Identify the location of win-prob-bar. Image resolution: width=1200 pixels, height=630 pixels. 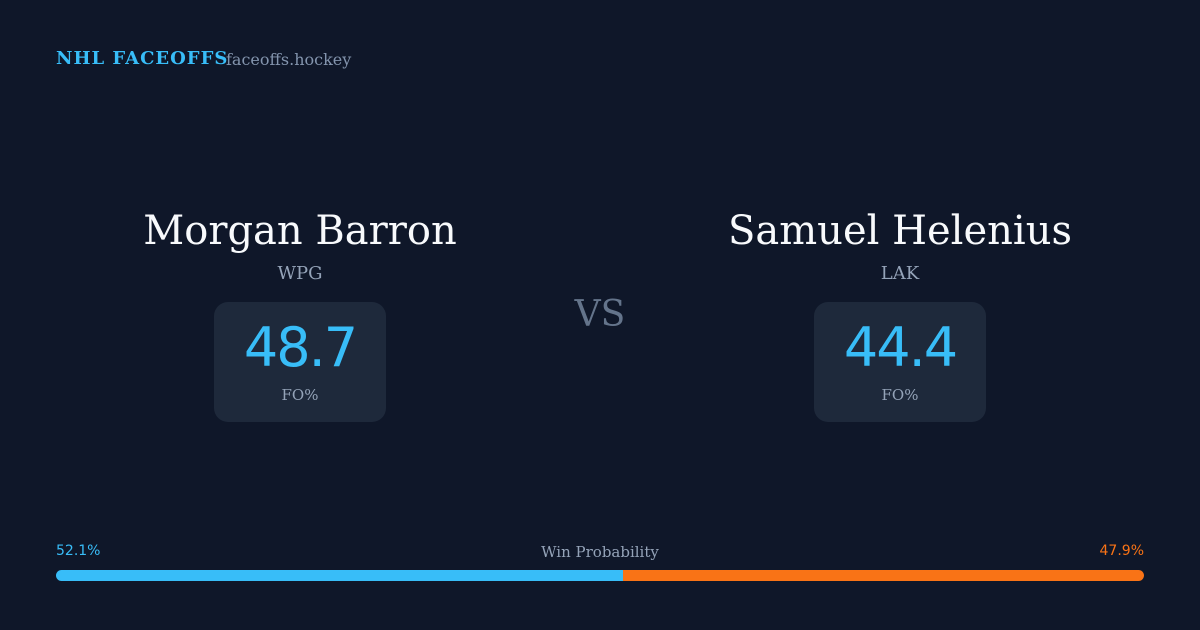
(600, 575).